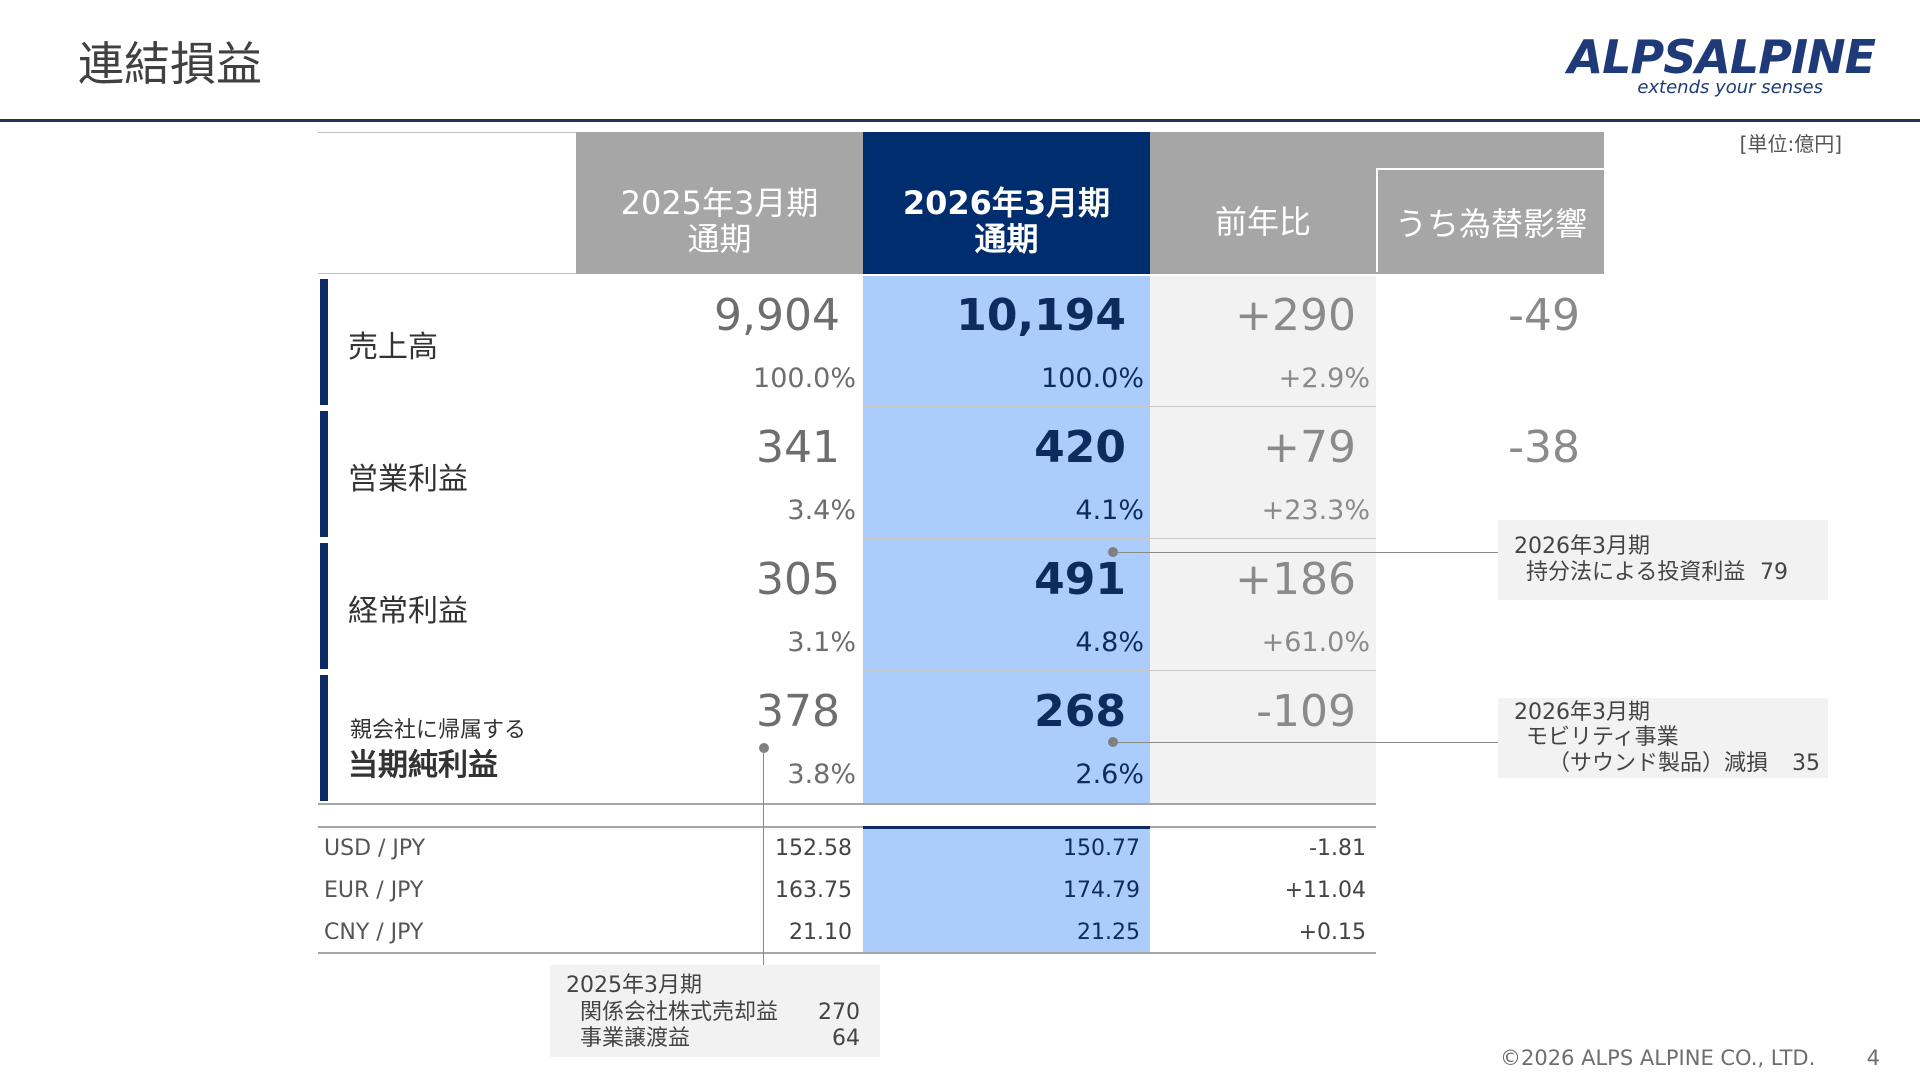 Image resolution: width=1920 pixels, height=1080 pixels. What do you see at coordinates (1006, 890) in the screenshot?
I see `fx-current-column-bg` at bounding box center [1006, 890].